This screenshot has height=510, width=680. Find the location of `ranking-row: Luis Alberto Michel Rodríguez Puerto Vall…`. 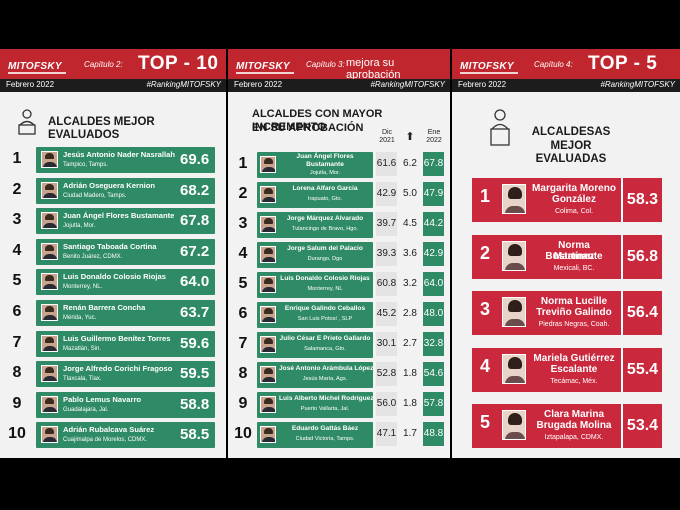

ranking-row: Luis Alberto Michel Rodríguez Puerto Vall… is located at coordinates (315, 405).